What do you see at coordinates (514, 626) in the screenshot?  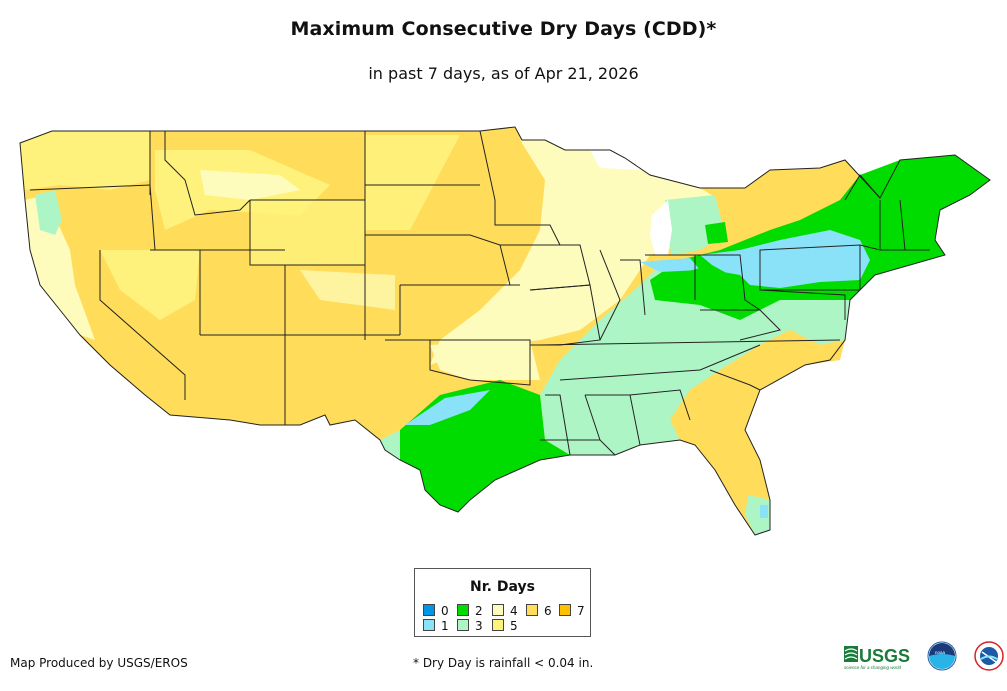 I see `legend-label-5: 5` at bounding box center [514, 626].